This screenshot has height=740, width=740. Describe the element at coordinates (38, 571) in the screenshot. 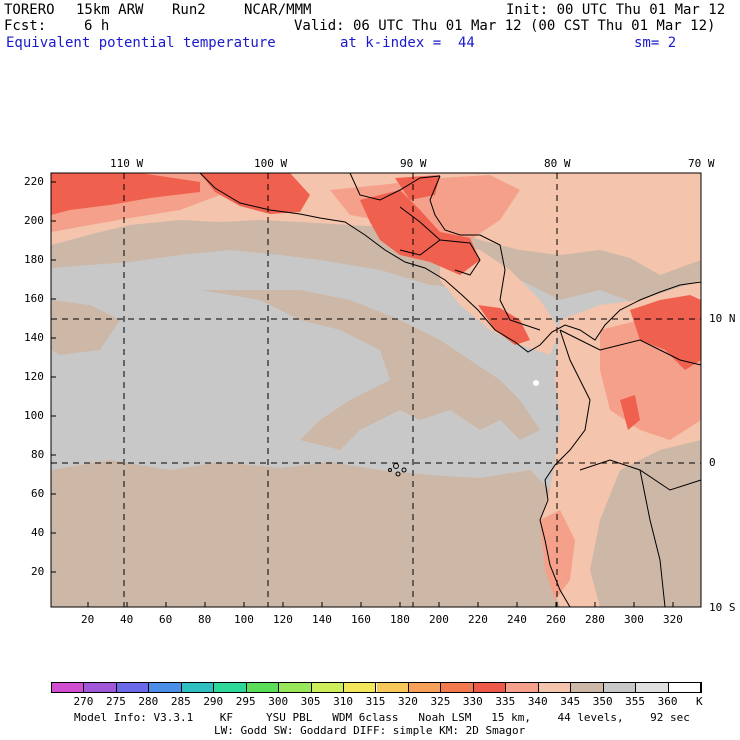

I see `y-tick-label: 20` at that location.